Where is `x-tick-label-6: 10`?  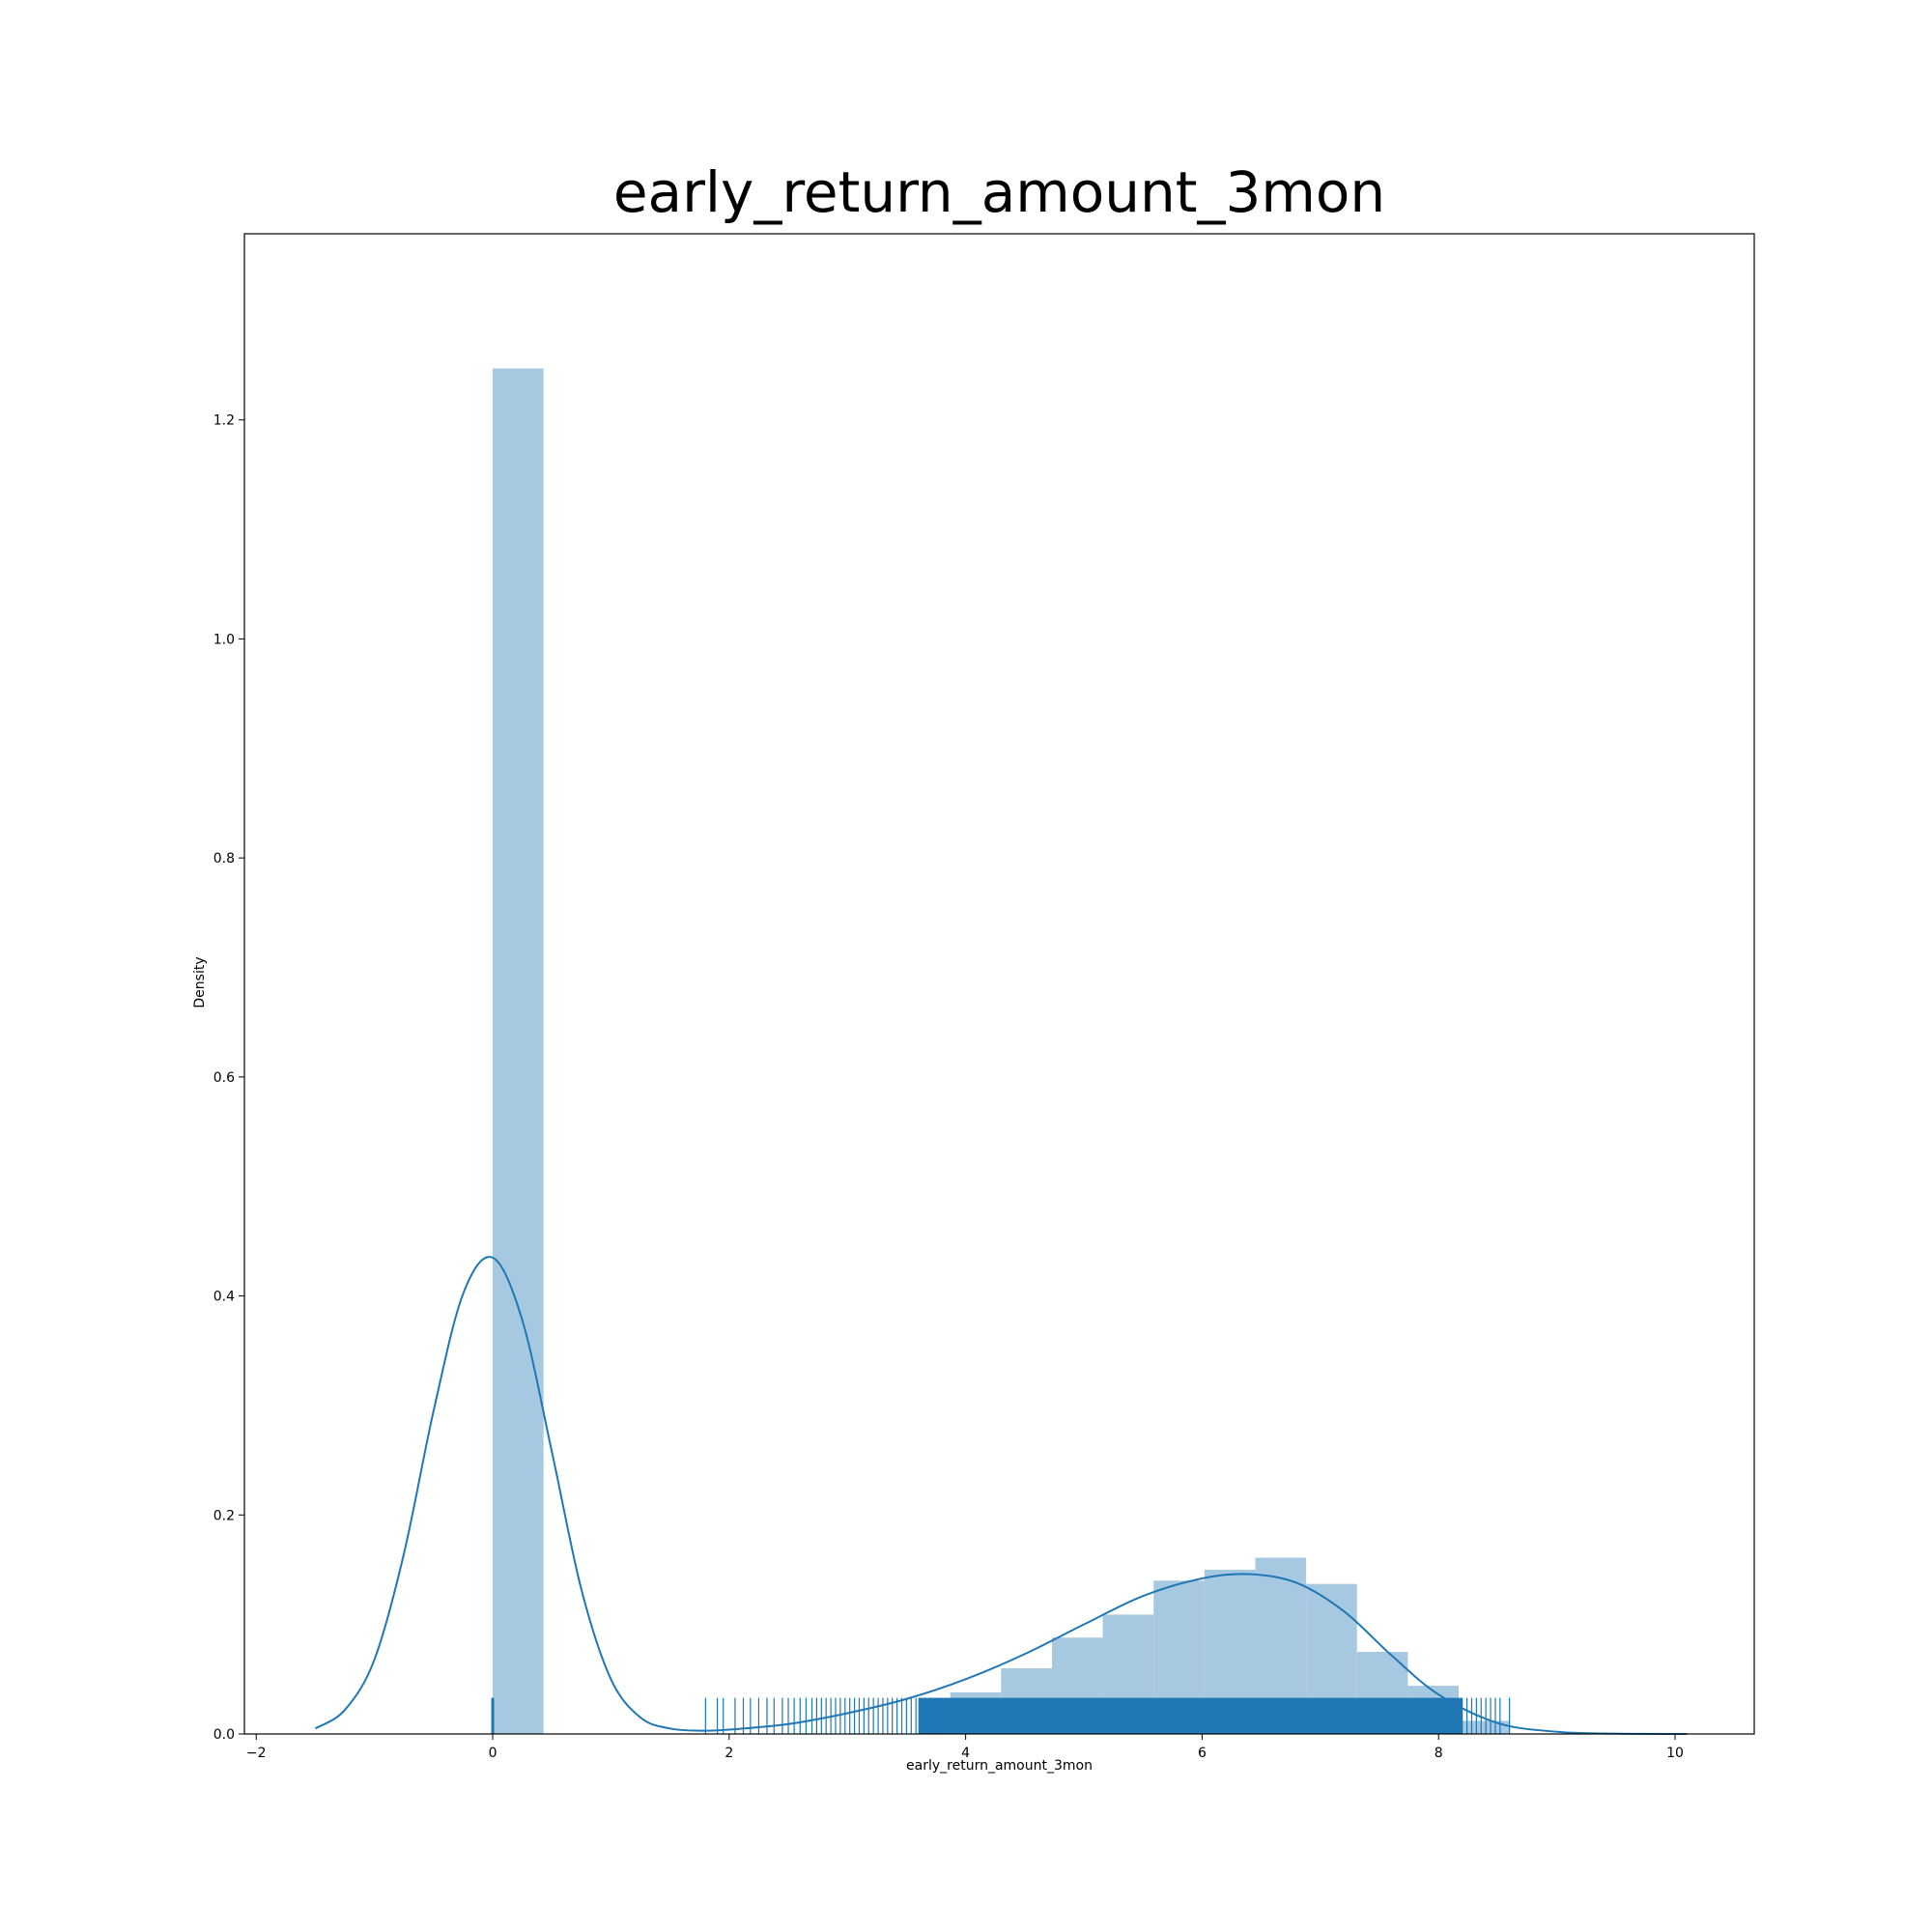 x-tick-label-6: 10 is located at coordinates (1675, 1753).